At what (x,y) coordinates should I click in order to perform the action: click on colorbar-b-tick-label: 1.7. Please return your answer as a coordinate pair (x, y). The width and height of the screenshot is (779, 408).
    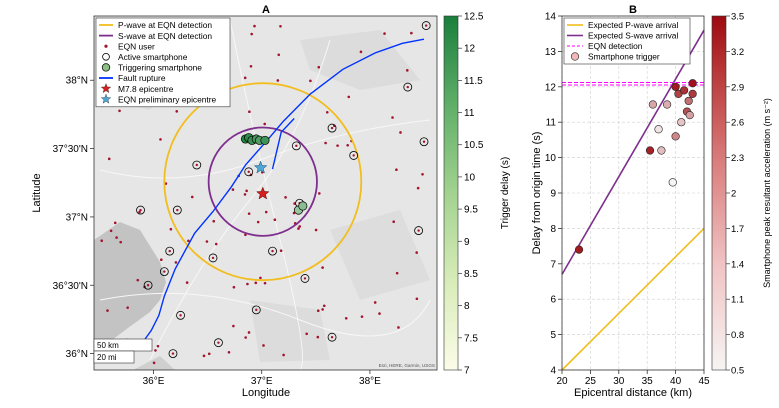
    Looking at the image, I should click on (737, 229).